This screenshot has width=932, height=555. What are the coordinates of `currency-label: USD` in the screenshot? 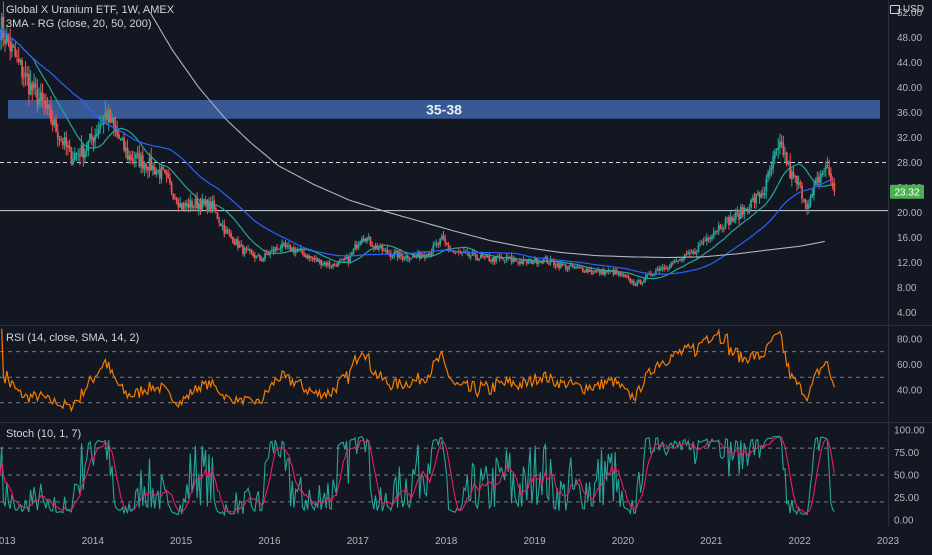 It's located at (913, 9).